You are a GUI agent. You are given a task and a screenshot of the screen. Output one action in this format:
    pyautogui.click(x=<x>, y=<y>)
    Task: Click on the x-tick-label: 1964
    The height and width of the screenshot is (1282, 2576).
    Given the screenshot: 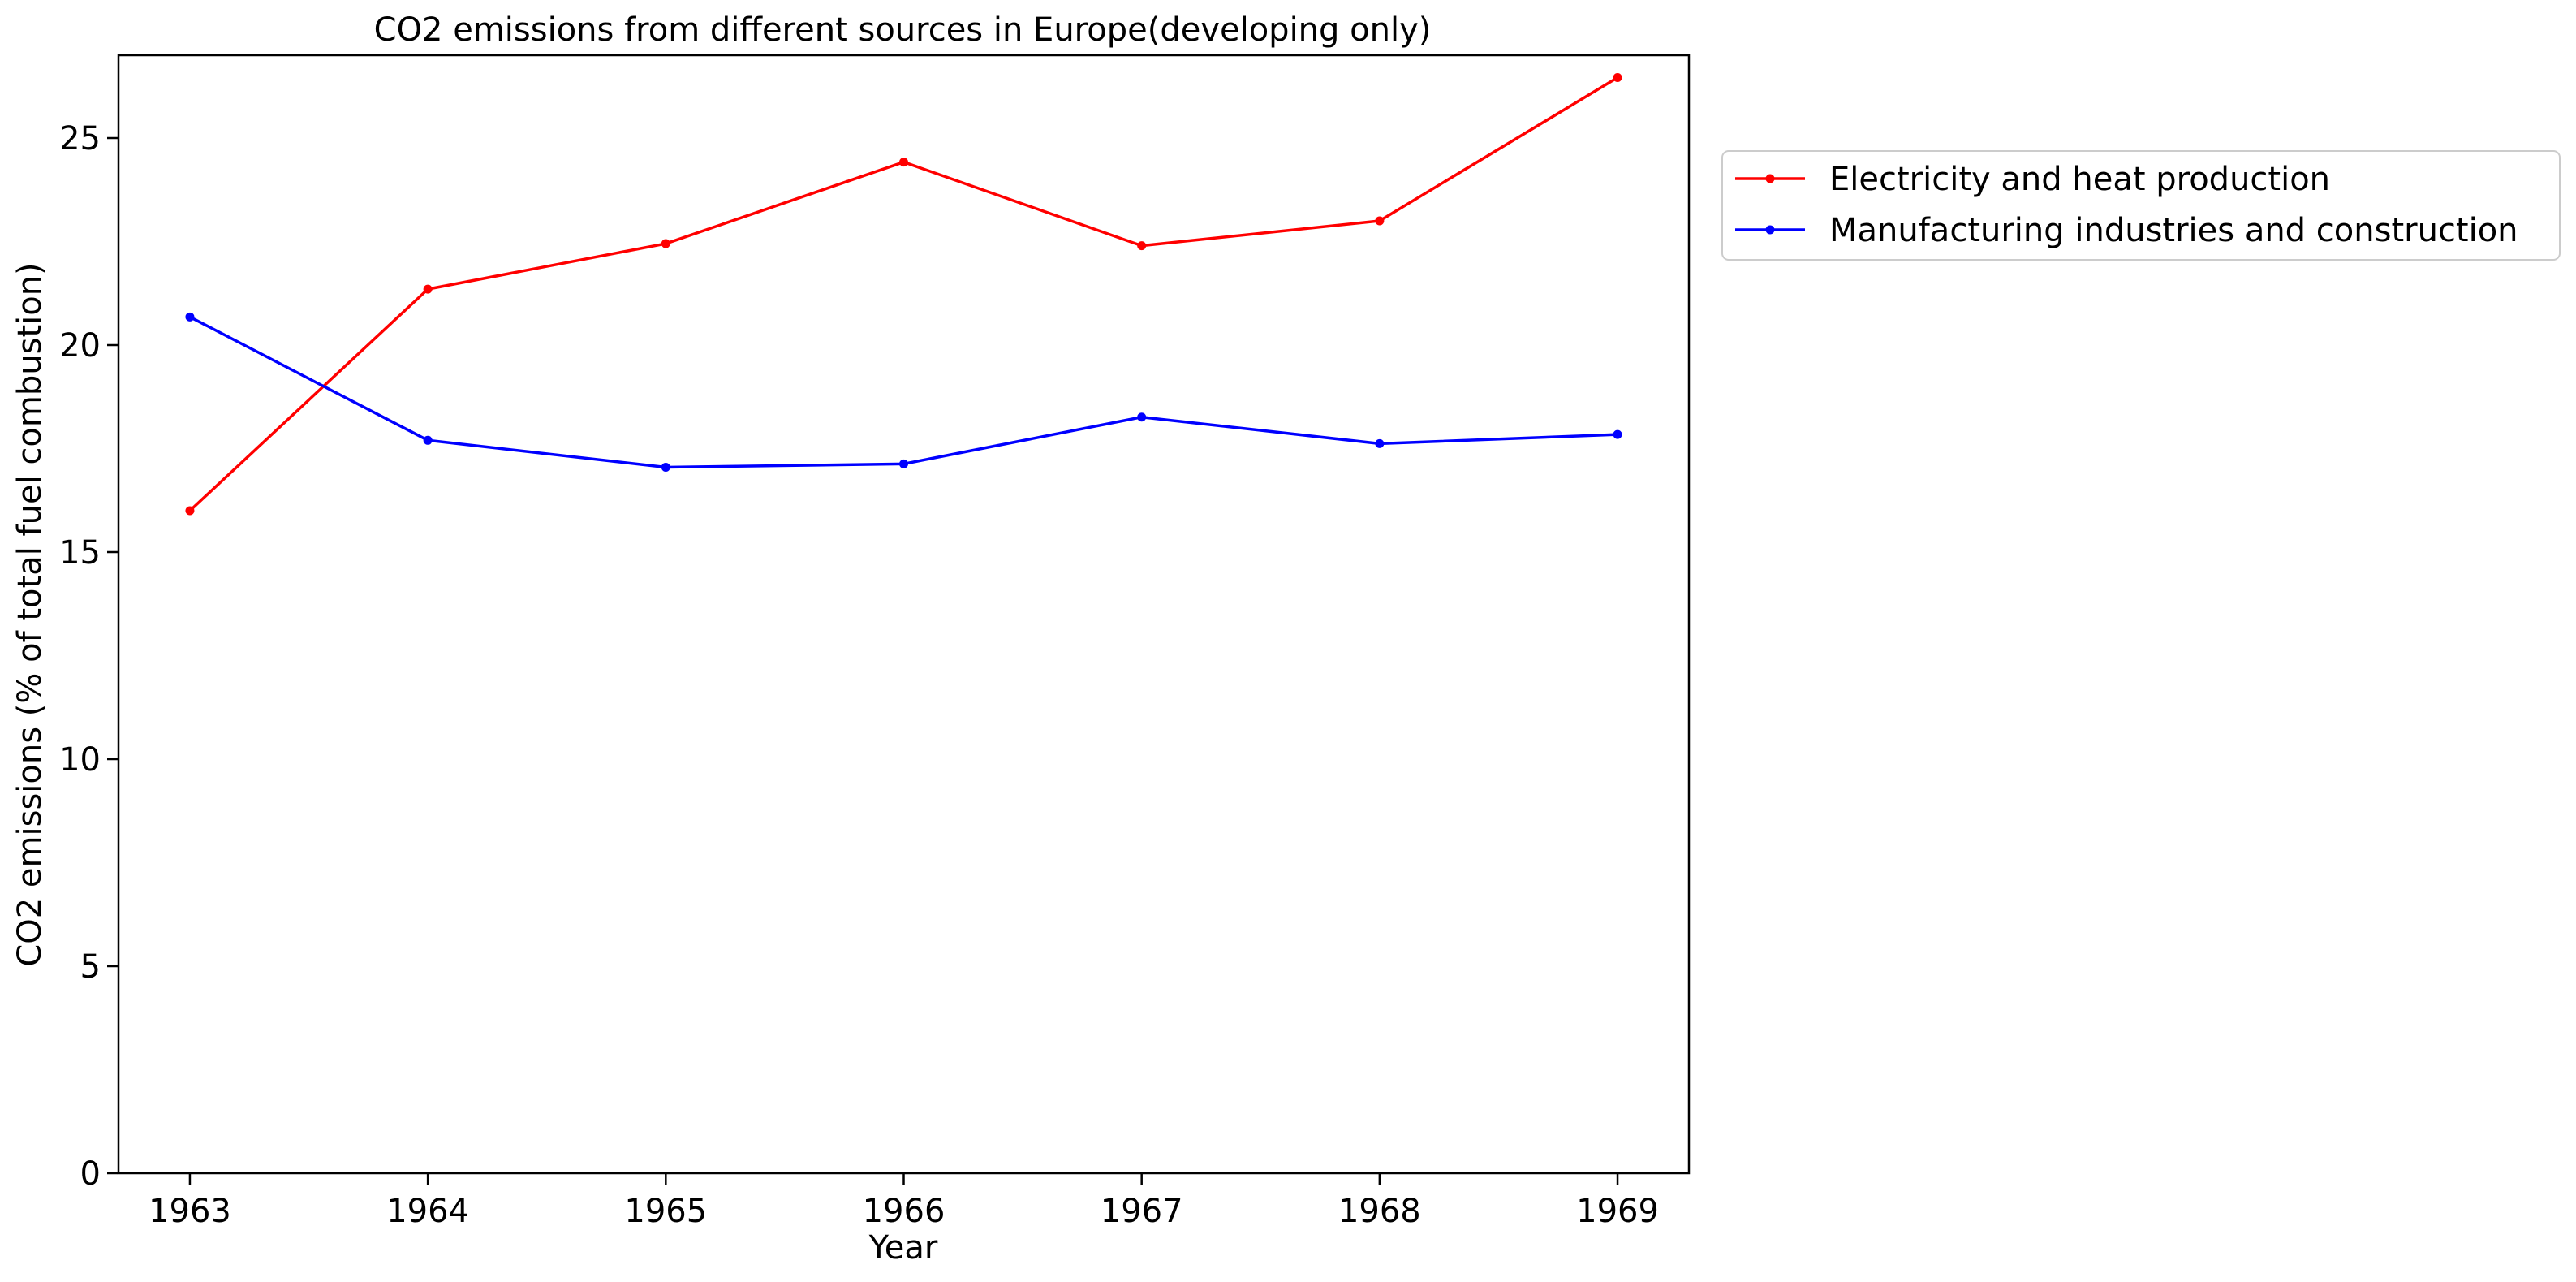 What is the action you would take?
    pyautogui.click(x=428, y=1211)
    